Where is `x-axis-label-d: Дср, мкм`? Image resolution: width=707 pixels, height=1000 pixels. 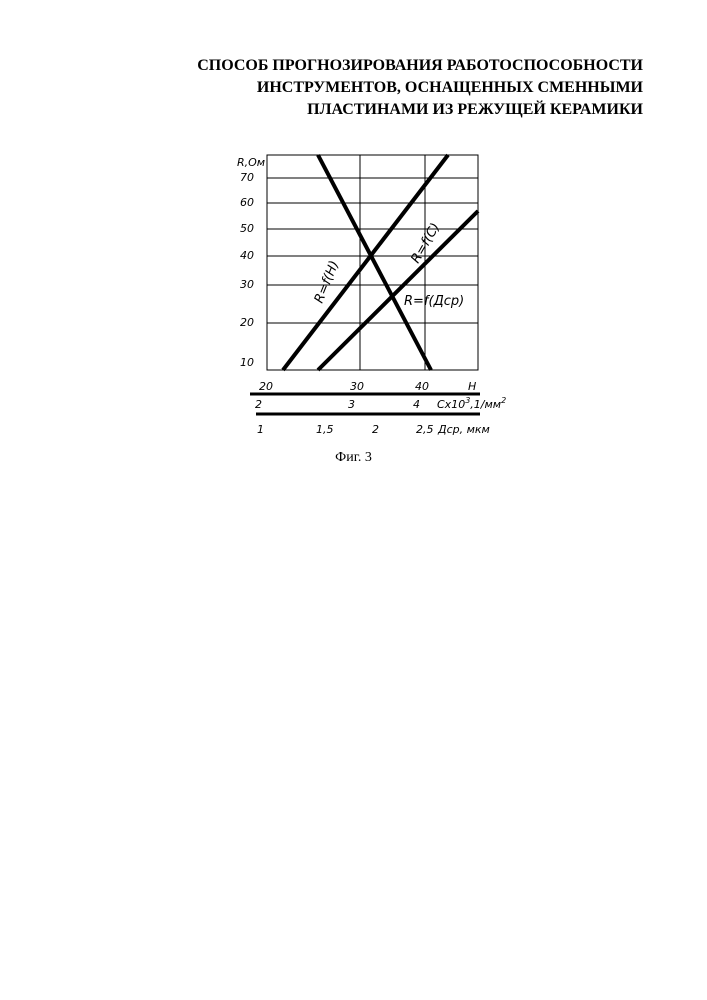 x-axis-label-d: Дср, мкм is located at coordinates (463, 429).